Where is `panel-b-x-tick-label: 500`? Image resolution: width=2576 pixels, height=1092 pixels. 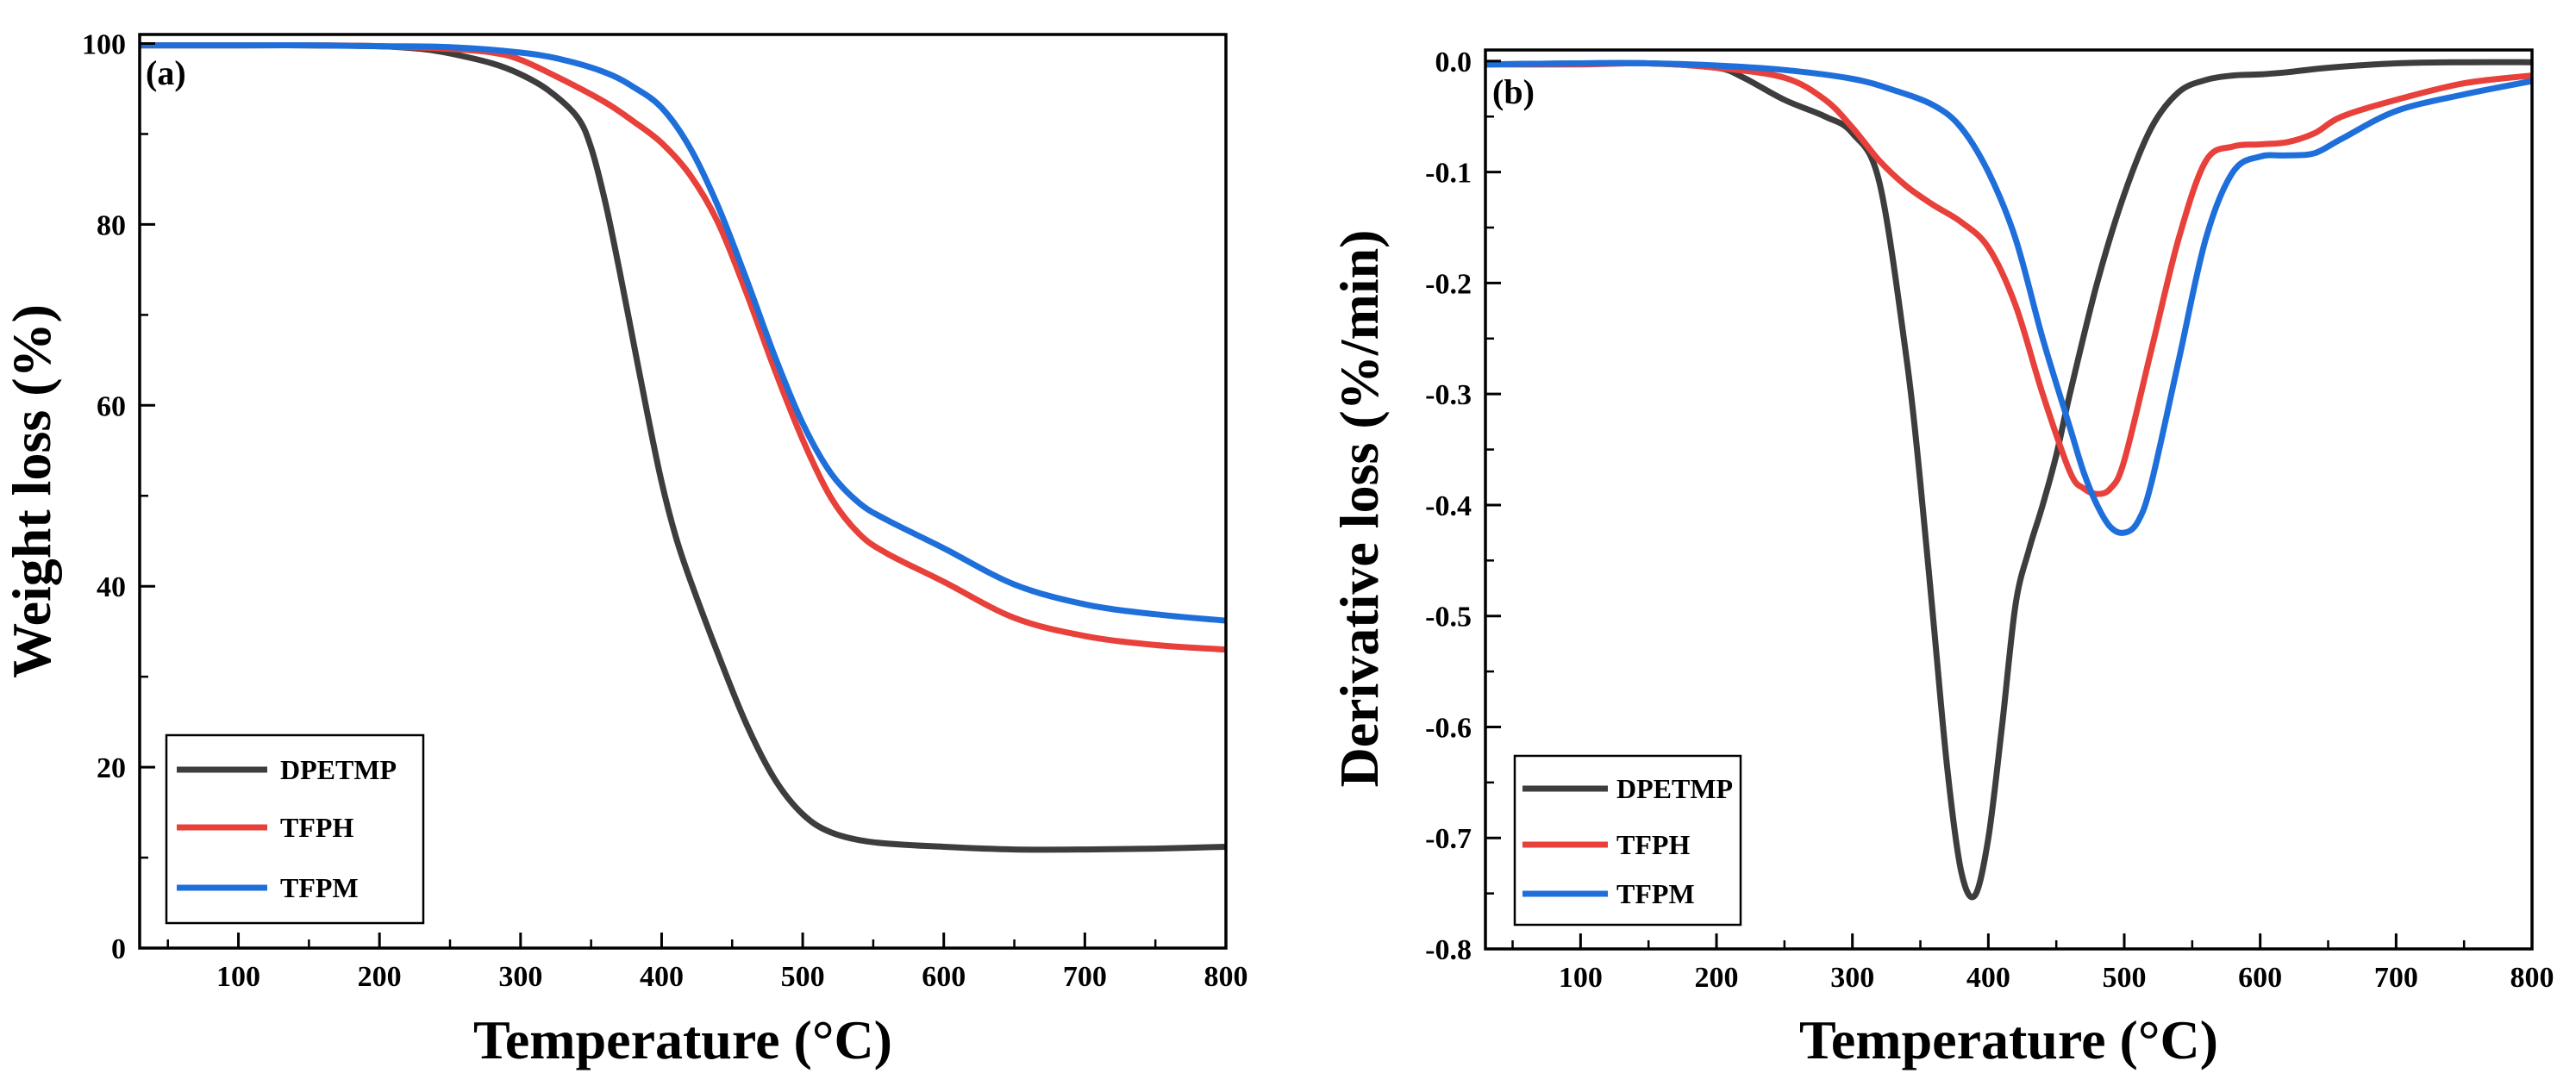 panel-b-x-tick-label: 500 is located at coordinates (2125, 978).